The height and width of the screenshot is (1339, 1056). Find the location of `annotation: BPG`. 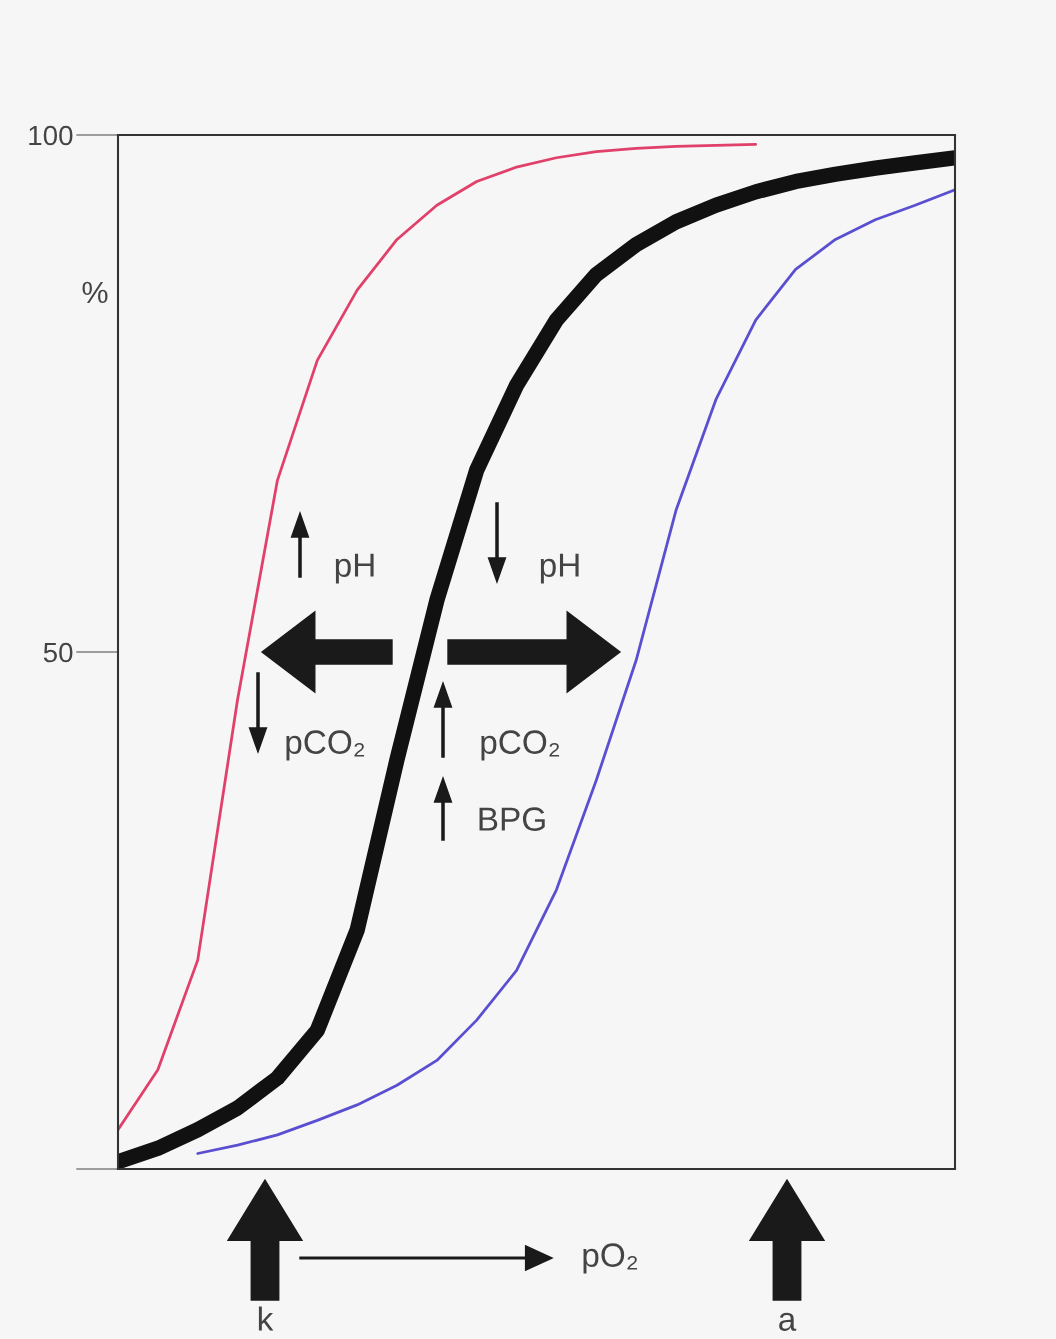

annotation: BPG is located at coordinates (512, 819).